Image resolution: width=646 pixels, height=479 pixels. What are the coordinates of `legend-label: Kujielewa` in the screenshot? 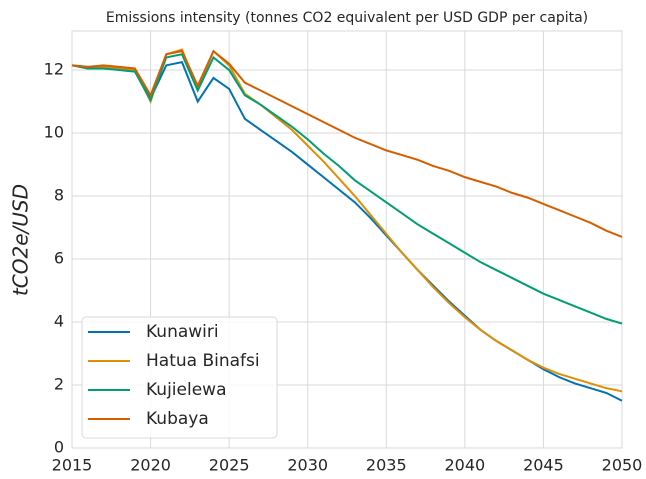 It's located at (186, 390).